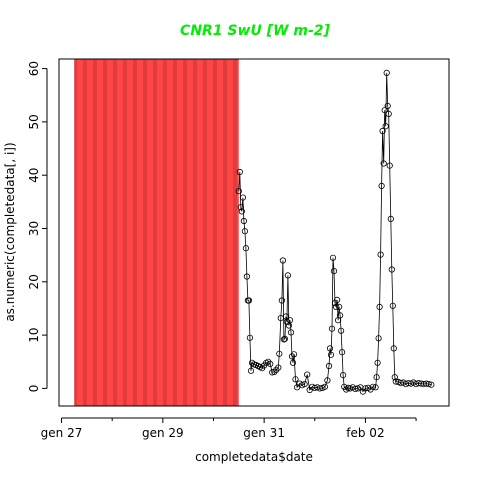 The image size is (480, 480). What do you see at coordinates (34, 68) in the screenshot?
I see `y-tick-label: 60` at bounding box center [34, 68].